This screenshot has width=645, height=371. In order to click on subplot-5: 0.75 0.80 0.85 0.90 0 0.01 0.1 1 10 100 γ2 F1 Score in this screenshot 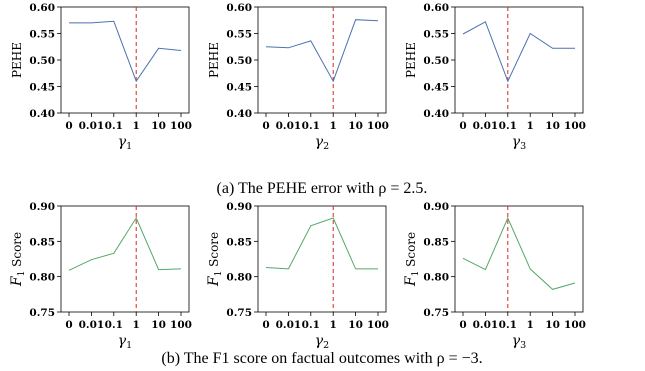, I will do `click(297, 276)`.